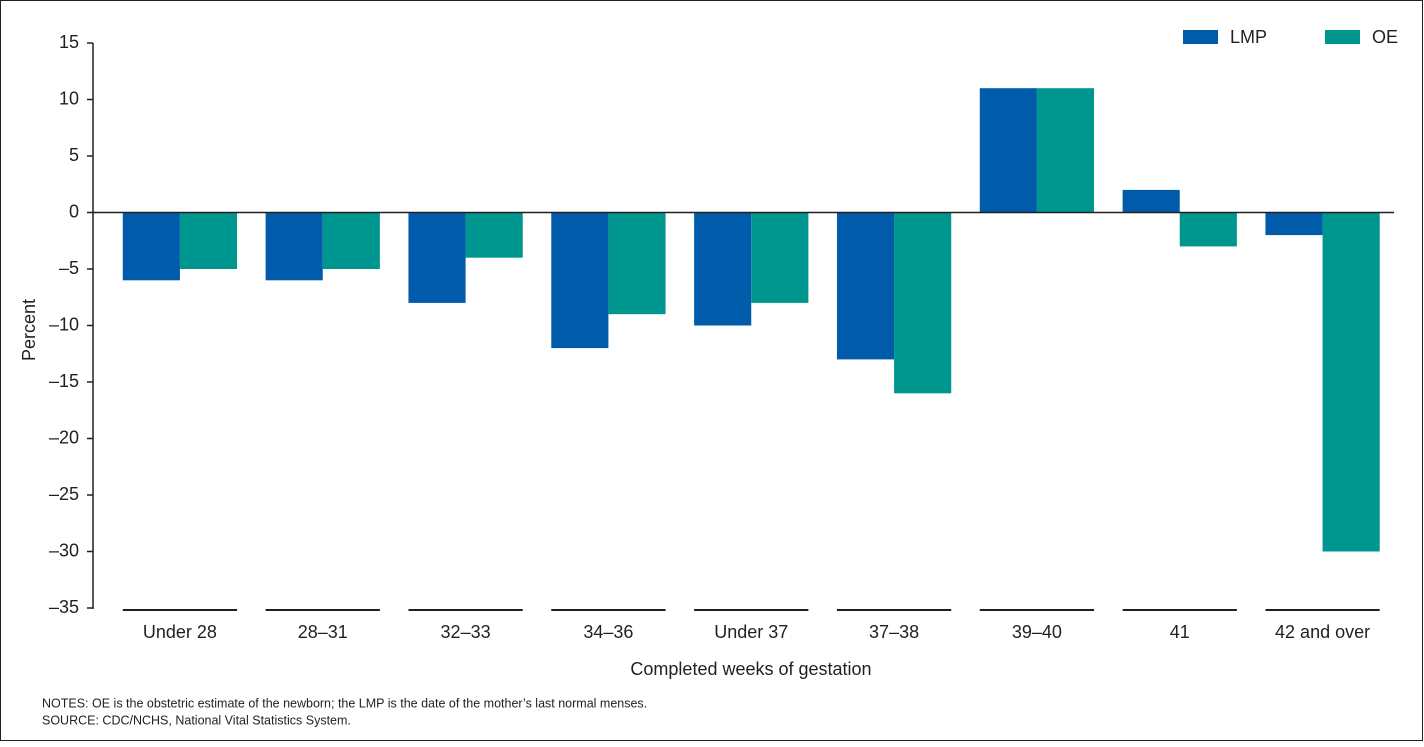  What do you see at coordinates (29, 330) in the screenshot?
I see `y-axis-title: Percent` at bounding box center [29, 330].